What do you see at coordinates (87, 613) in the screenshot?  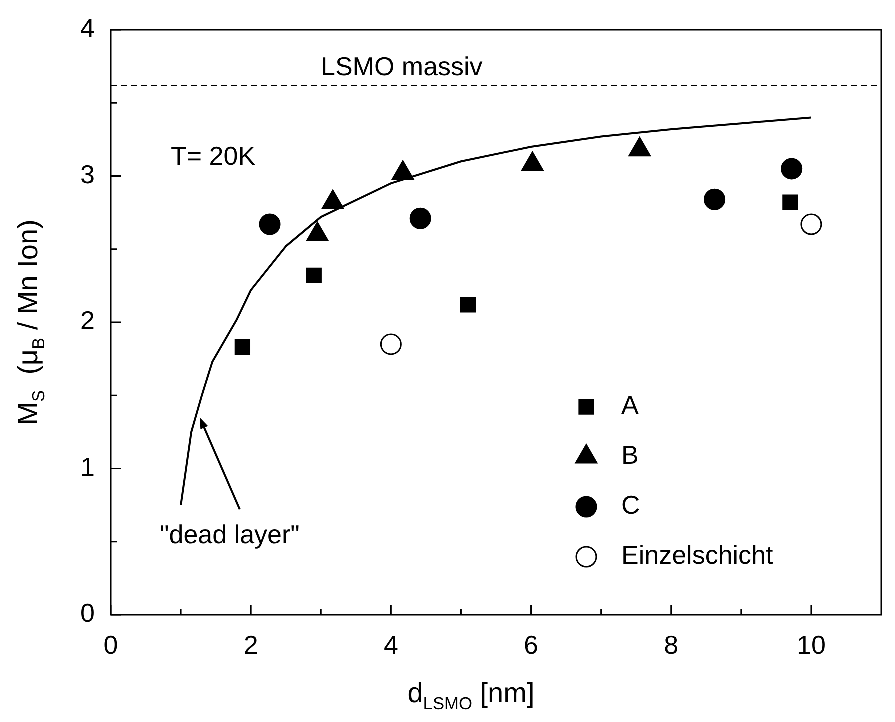 I see `y-tick-label: 0` at bounding box center [87, 613].